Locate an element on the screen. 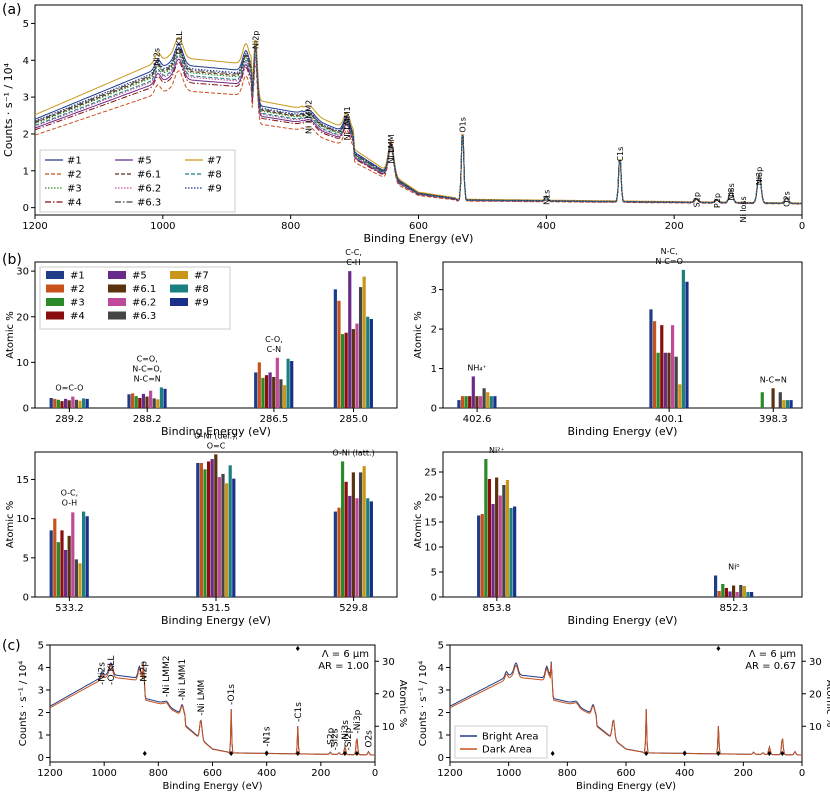  panel-b1-legend-label: #9 is located at coordinates (201, 303).